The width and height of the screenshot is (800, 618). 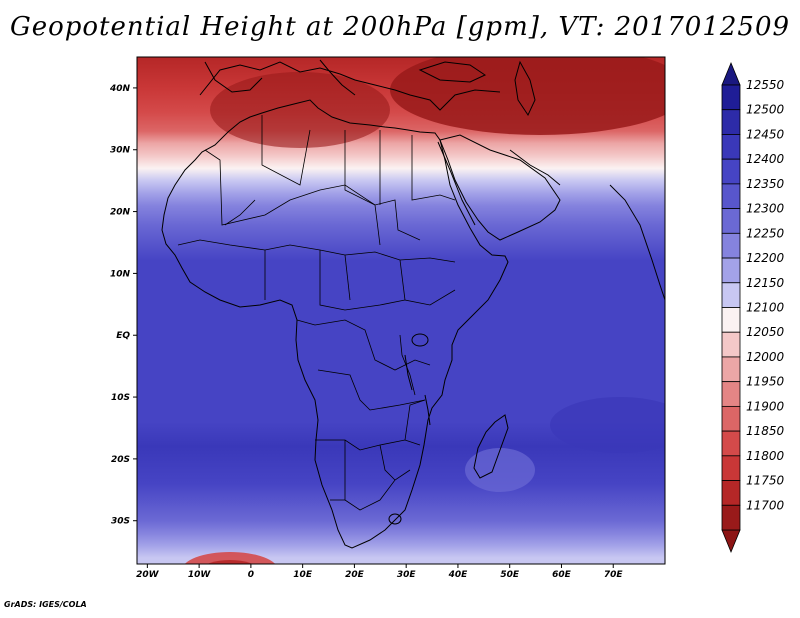 I want to click on lat-tick-label: EQ, so click(x=123, y=336).